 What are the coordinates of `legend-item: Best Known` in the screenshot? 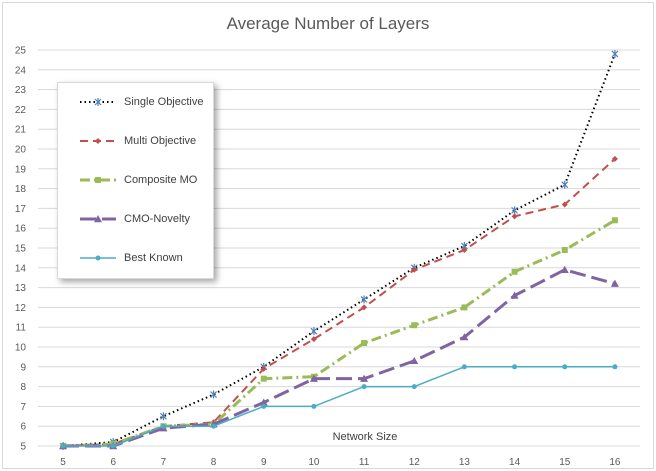 It's located at (135, 258).